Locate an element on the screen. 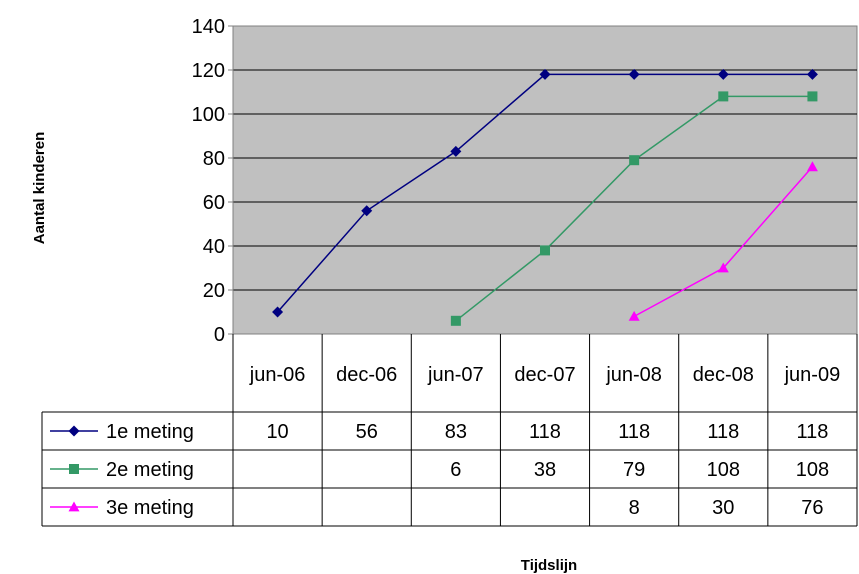 This screenshot has width=859, height=574. y-tick-label: 120 is located at coordinates (208, 71).